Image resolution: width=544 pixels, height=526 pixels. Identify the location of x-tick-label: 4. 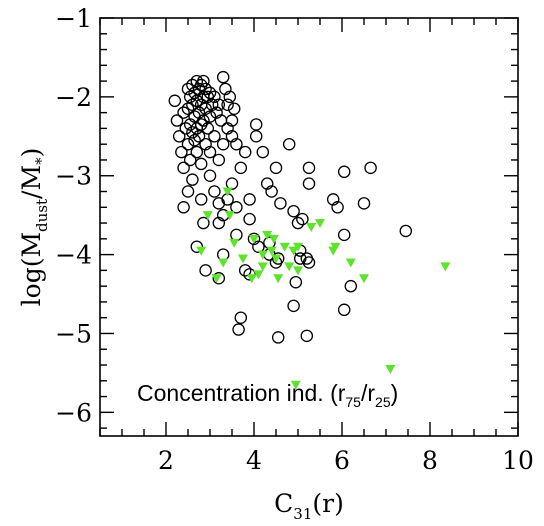
(254, 460).